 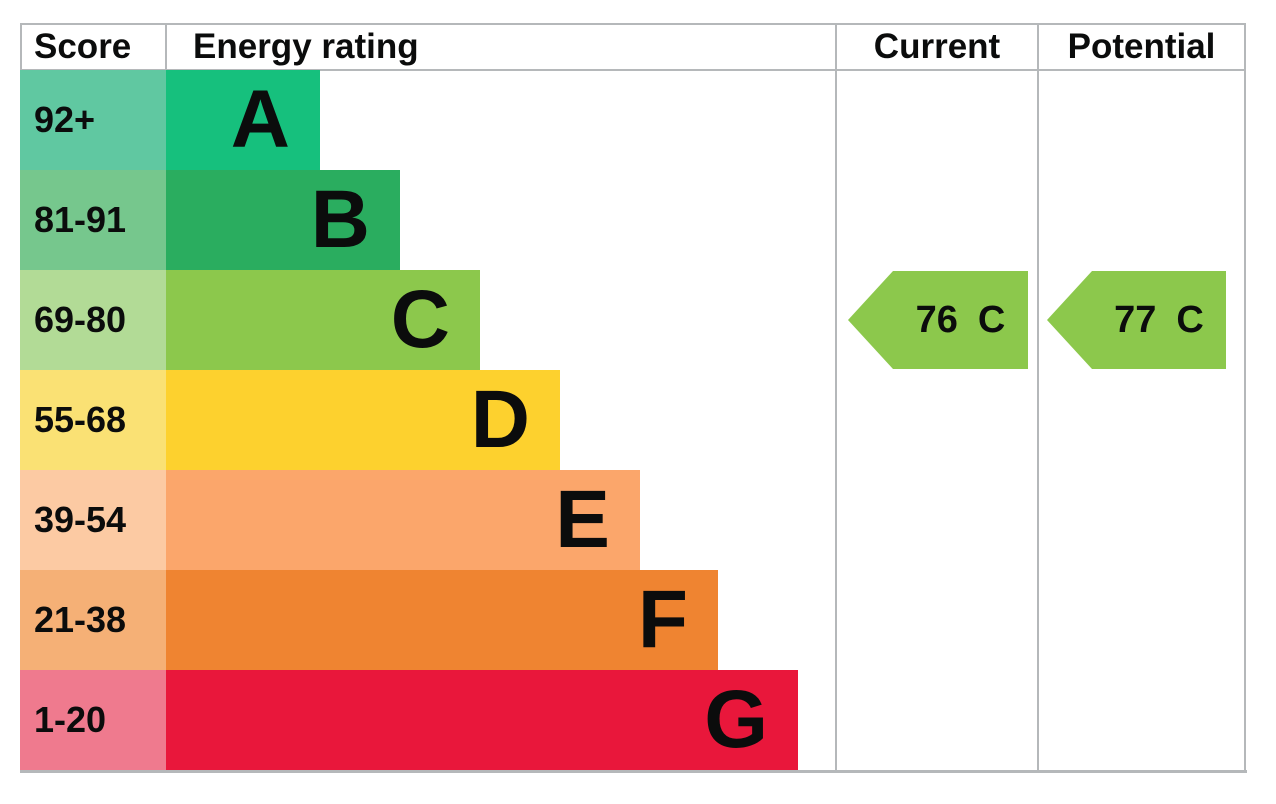 I want to click on band-row-g: 1-20 G, so click(x=409, y=720).